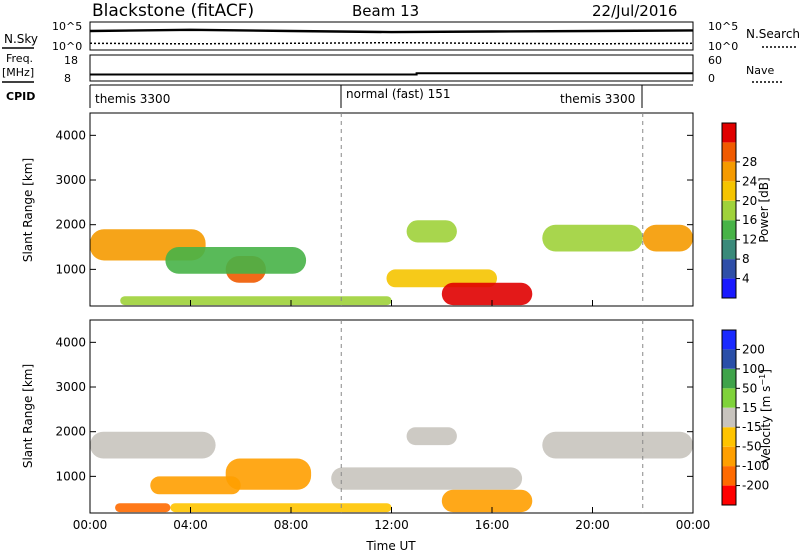  I want to click on noise-right-tick-top: 10^5, so click(723, 26).